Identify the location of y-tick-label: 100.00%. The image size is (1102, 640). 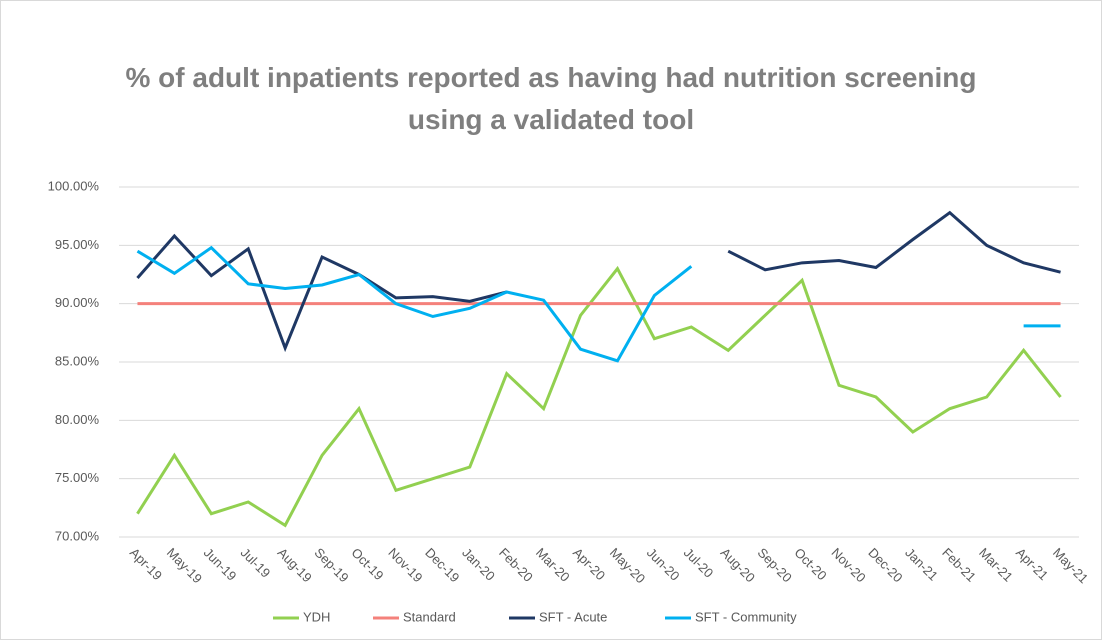
(74, 185).